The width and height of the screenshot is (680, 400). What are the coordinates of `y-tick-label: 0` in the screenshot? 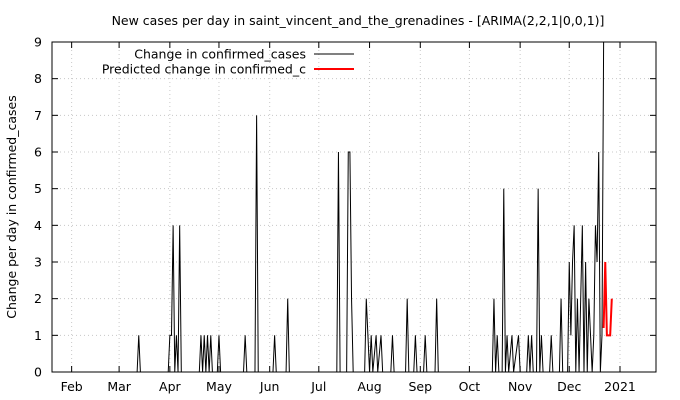 It's located at (38, 372).